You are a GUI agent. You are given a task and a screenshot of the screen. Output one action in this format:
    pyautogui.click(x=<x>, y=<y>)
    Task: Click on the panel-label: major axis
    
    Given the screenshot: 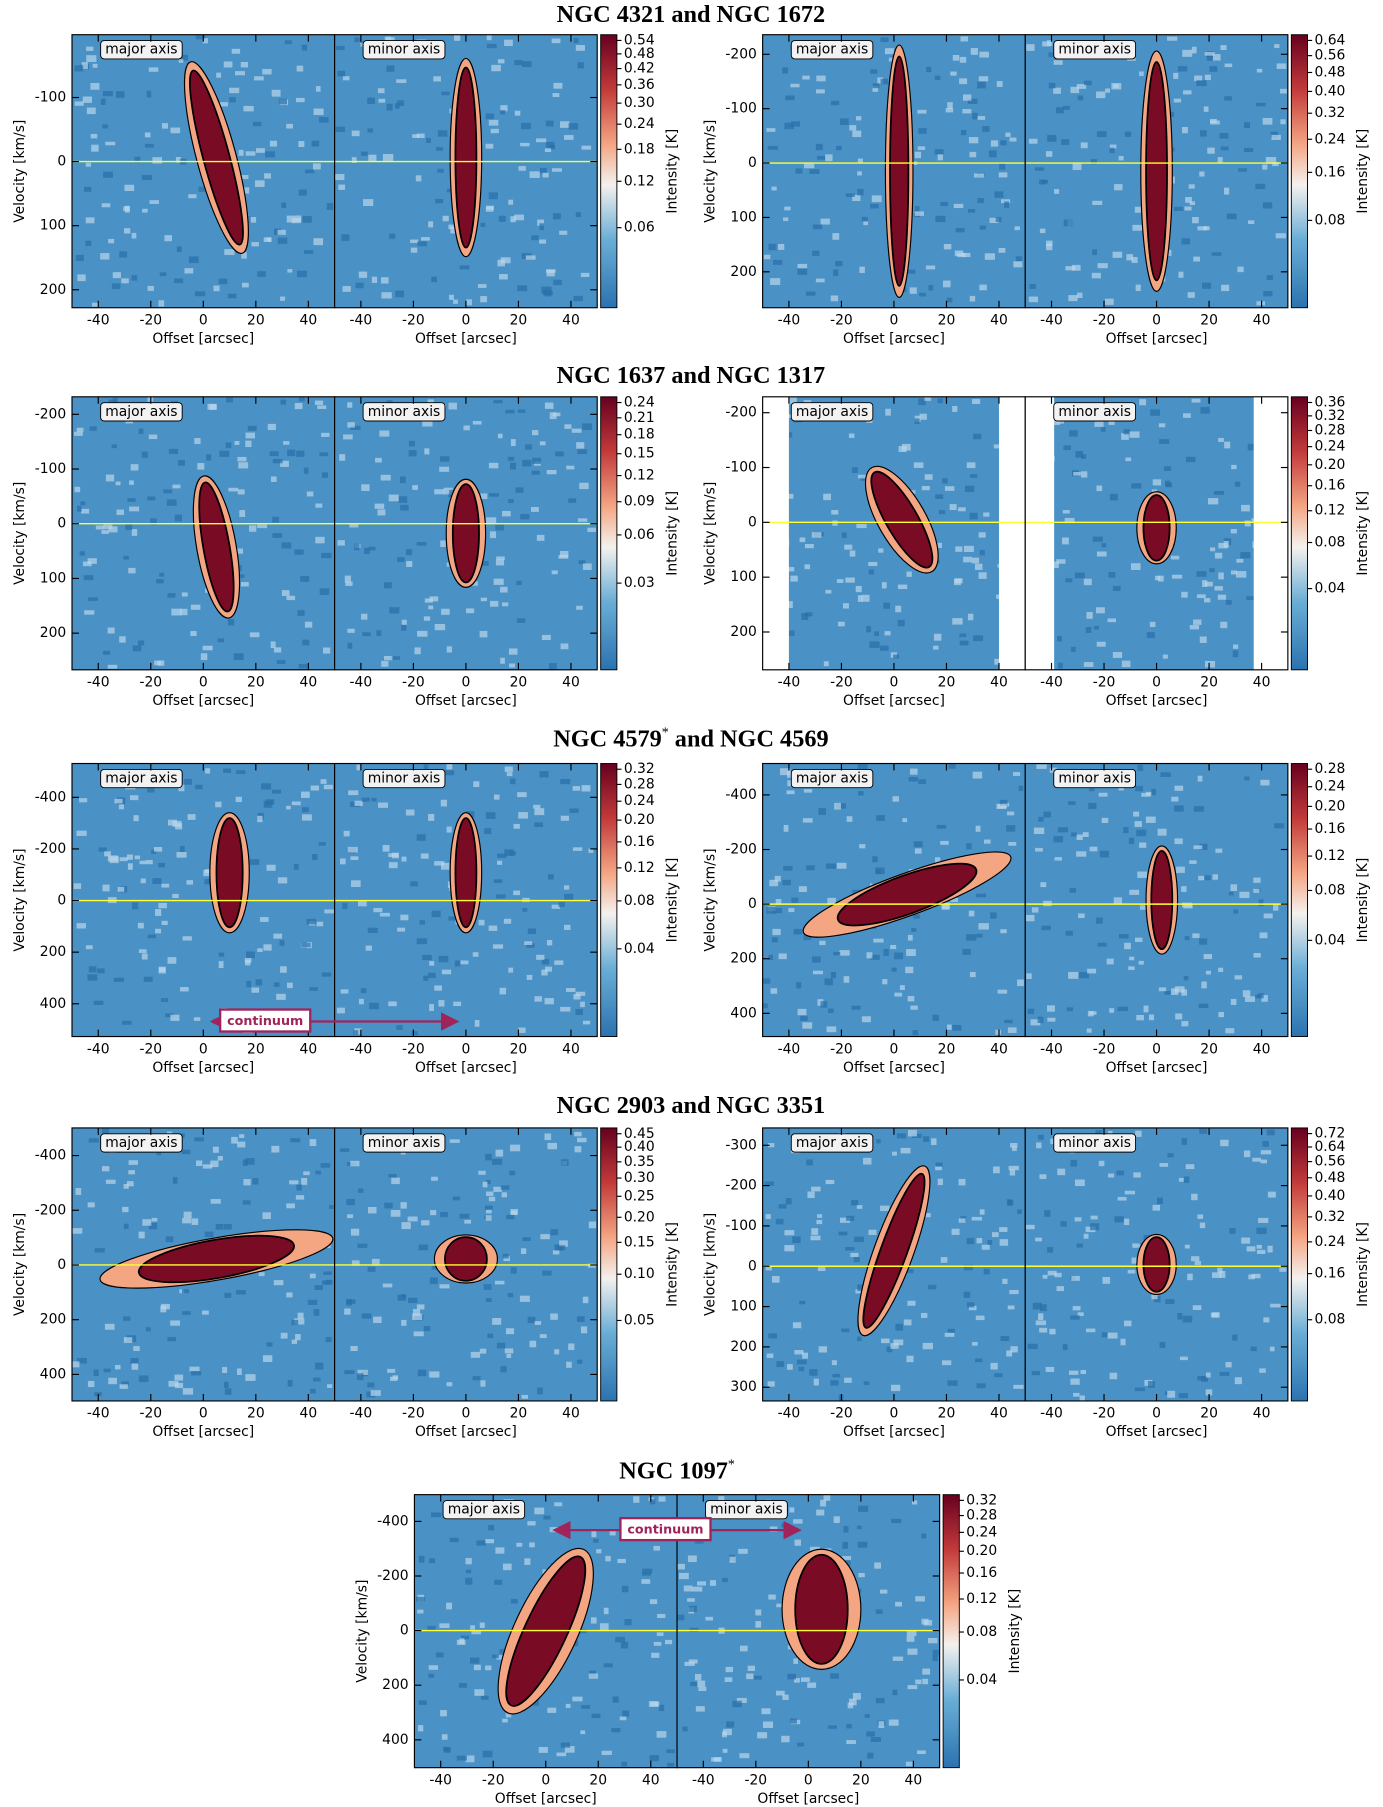 What is the action you would take?
    pyautogui.click(x=141, y=779)
    